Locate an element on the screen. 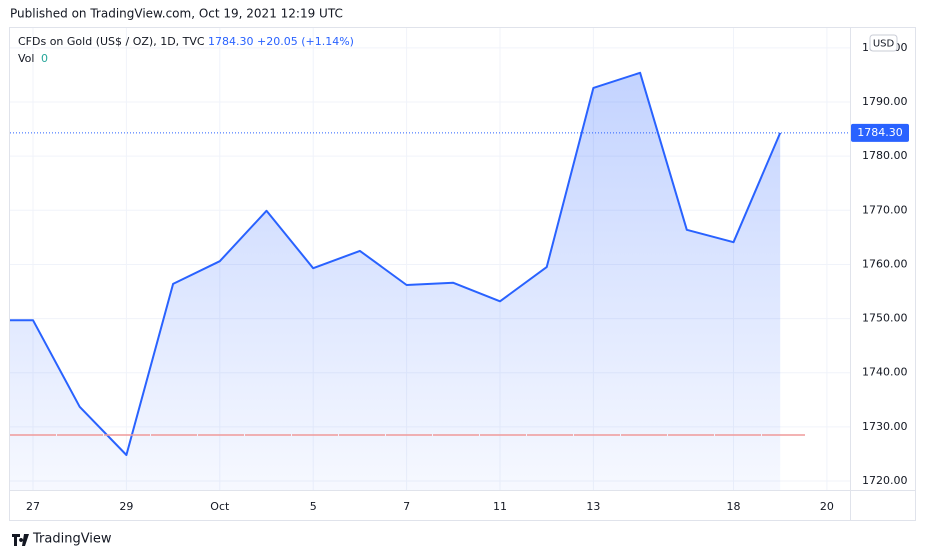 This screenshot has width=926, height=556. price: 1784.30 is located at coordinates (231, 41).